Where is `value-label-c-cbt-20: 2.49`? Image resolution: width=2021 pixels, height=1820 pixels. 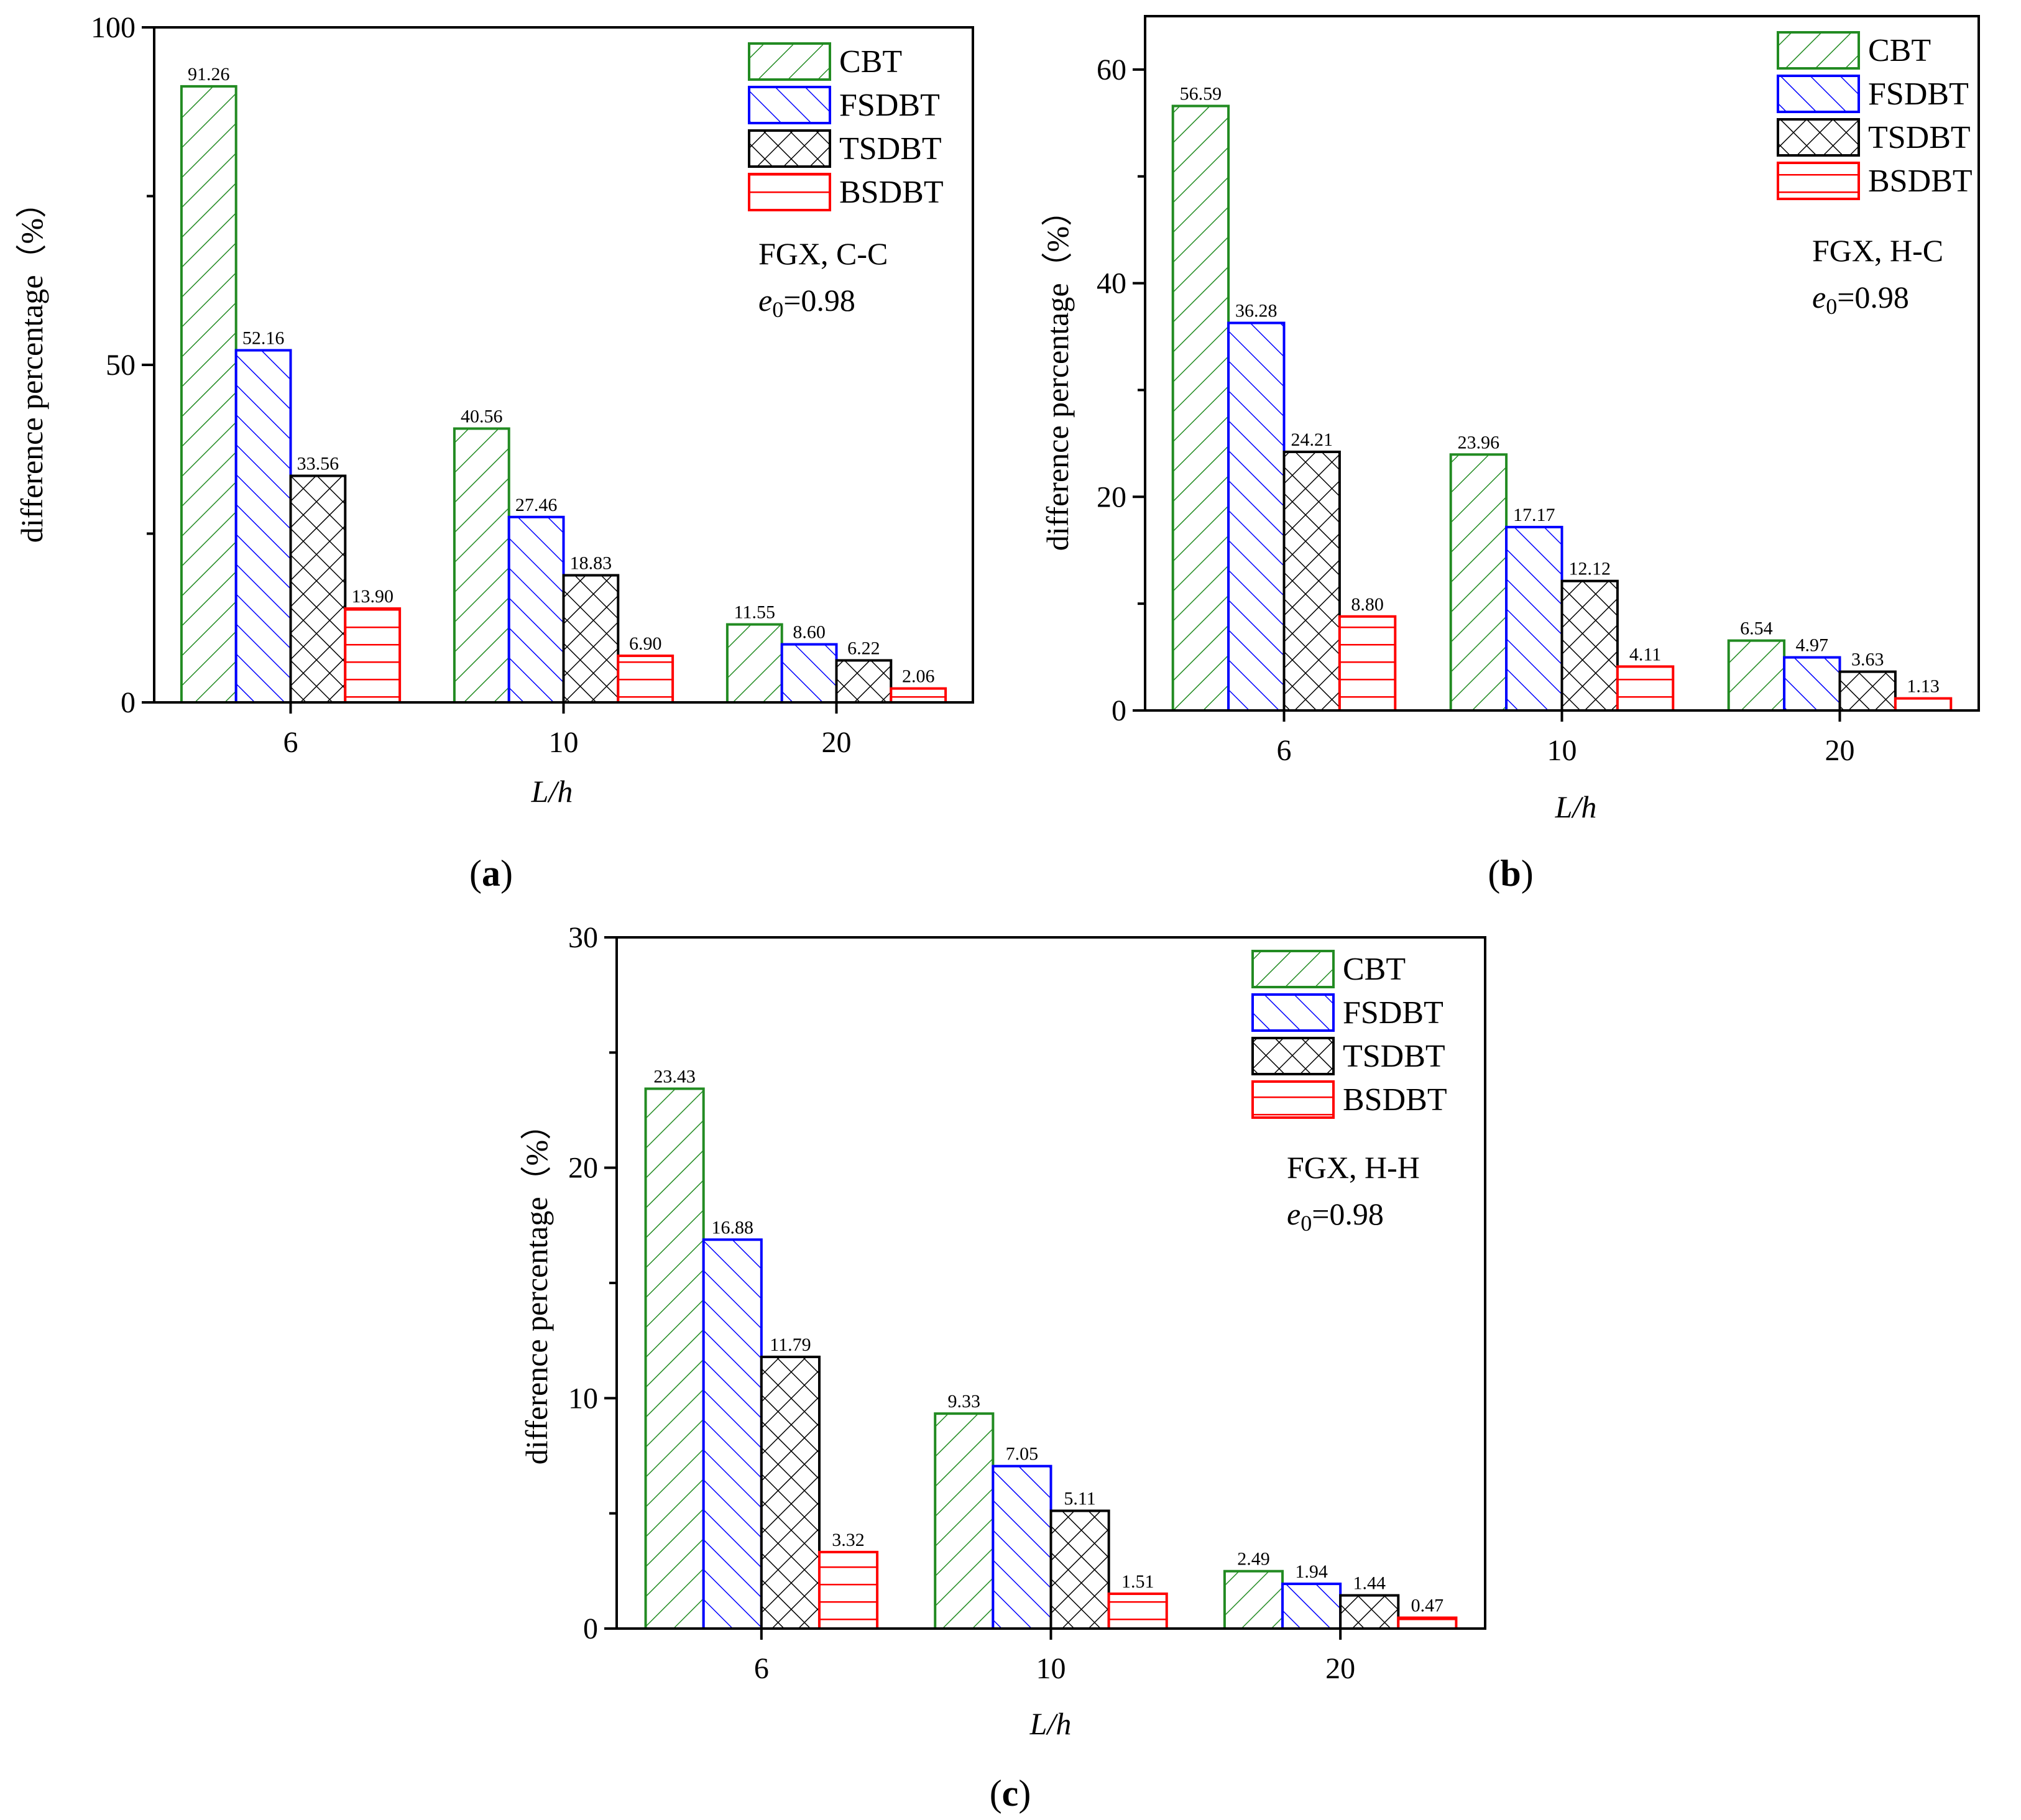 value-label-c-cbt-20: 2.49 is located at coordinates (1253, 1559).